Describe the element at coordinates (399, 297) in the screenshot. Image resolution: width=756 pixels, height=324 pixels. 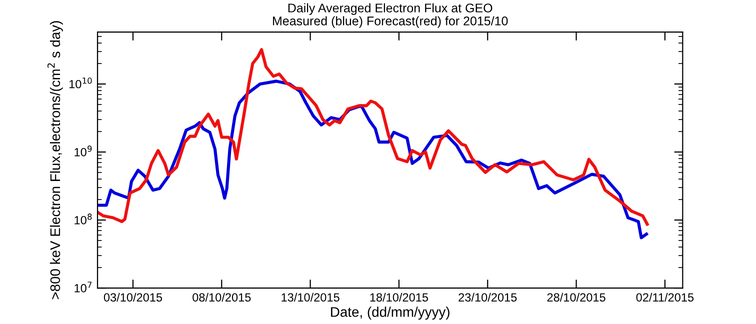
I see `x-tick-label: 18/10/2015` at that location.